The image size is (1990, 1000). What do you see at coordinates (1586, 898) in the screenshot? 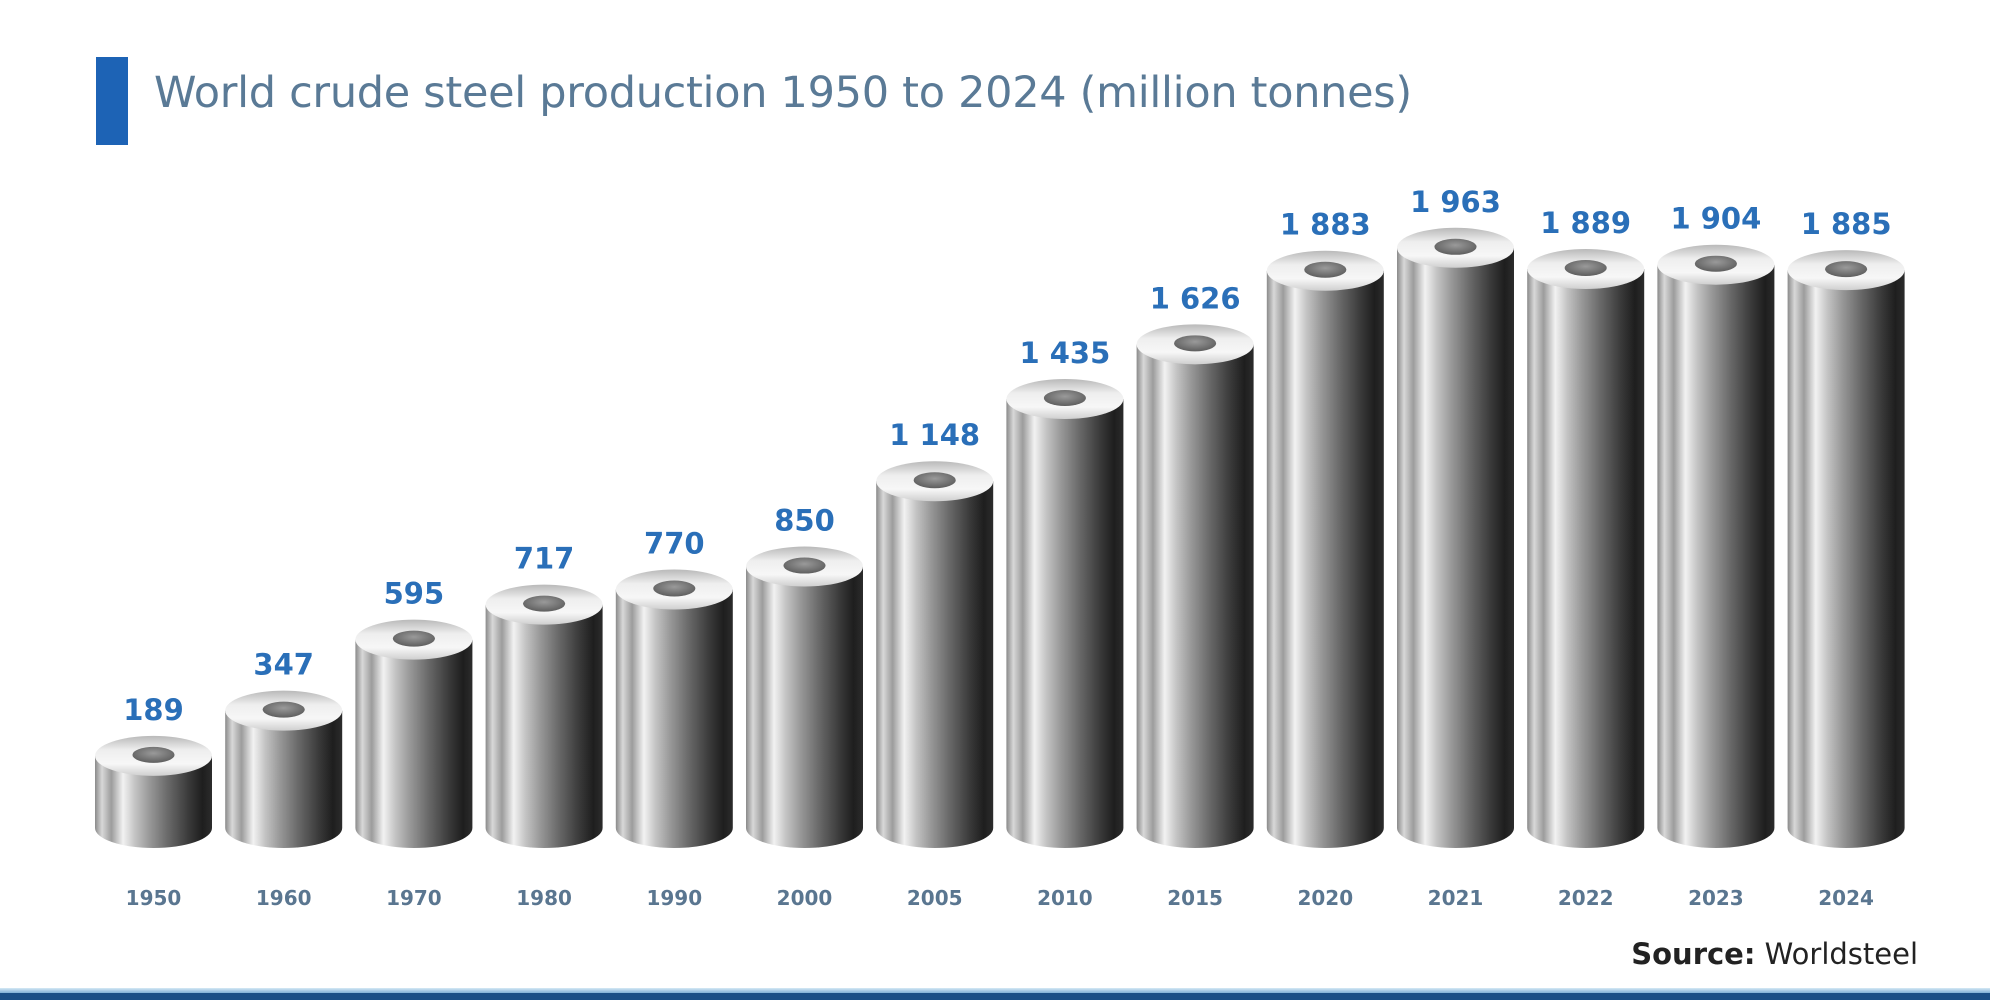
I see `x-tick-label: 2022` at bounding box center [1586, 898].